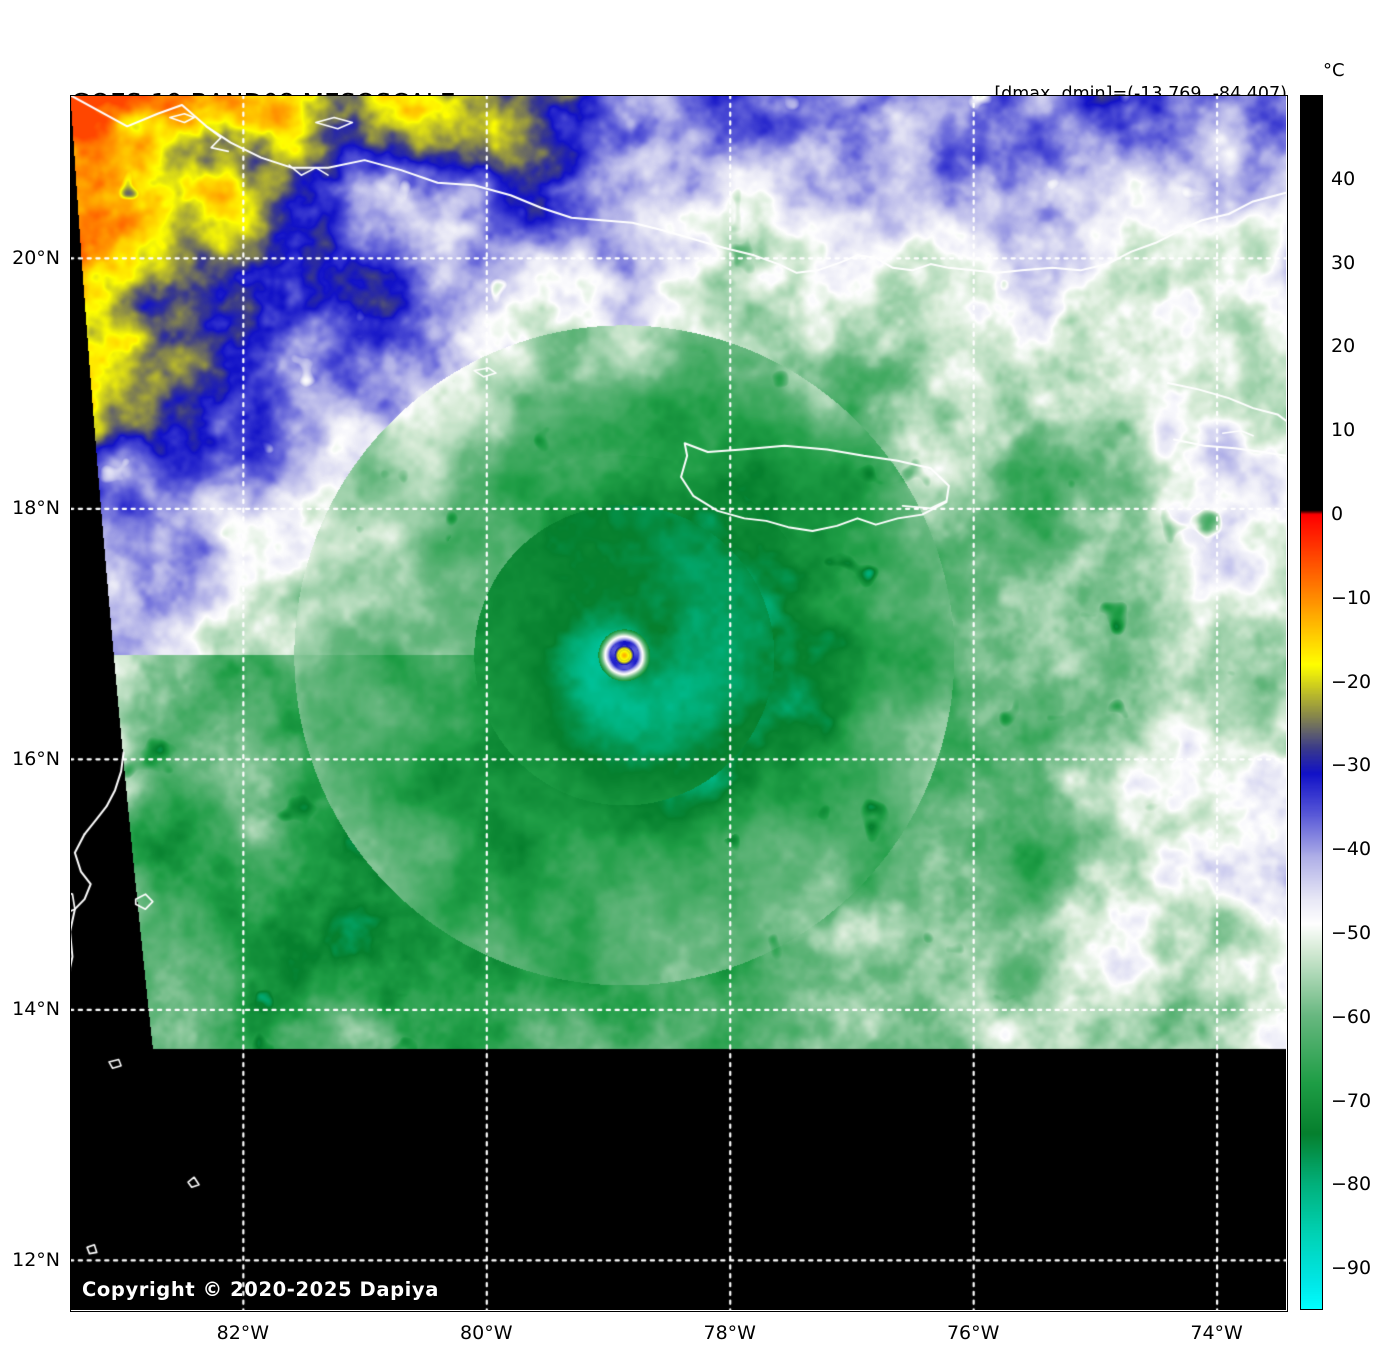  Describe the element at coordinates (1351, 1100) in the screenshot. I see `colorbar-tick: −70` at that location.